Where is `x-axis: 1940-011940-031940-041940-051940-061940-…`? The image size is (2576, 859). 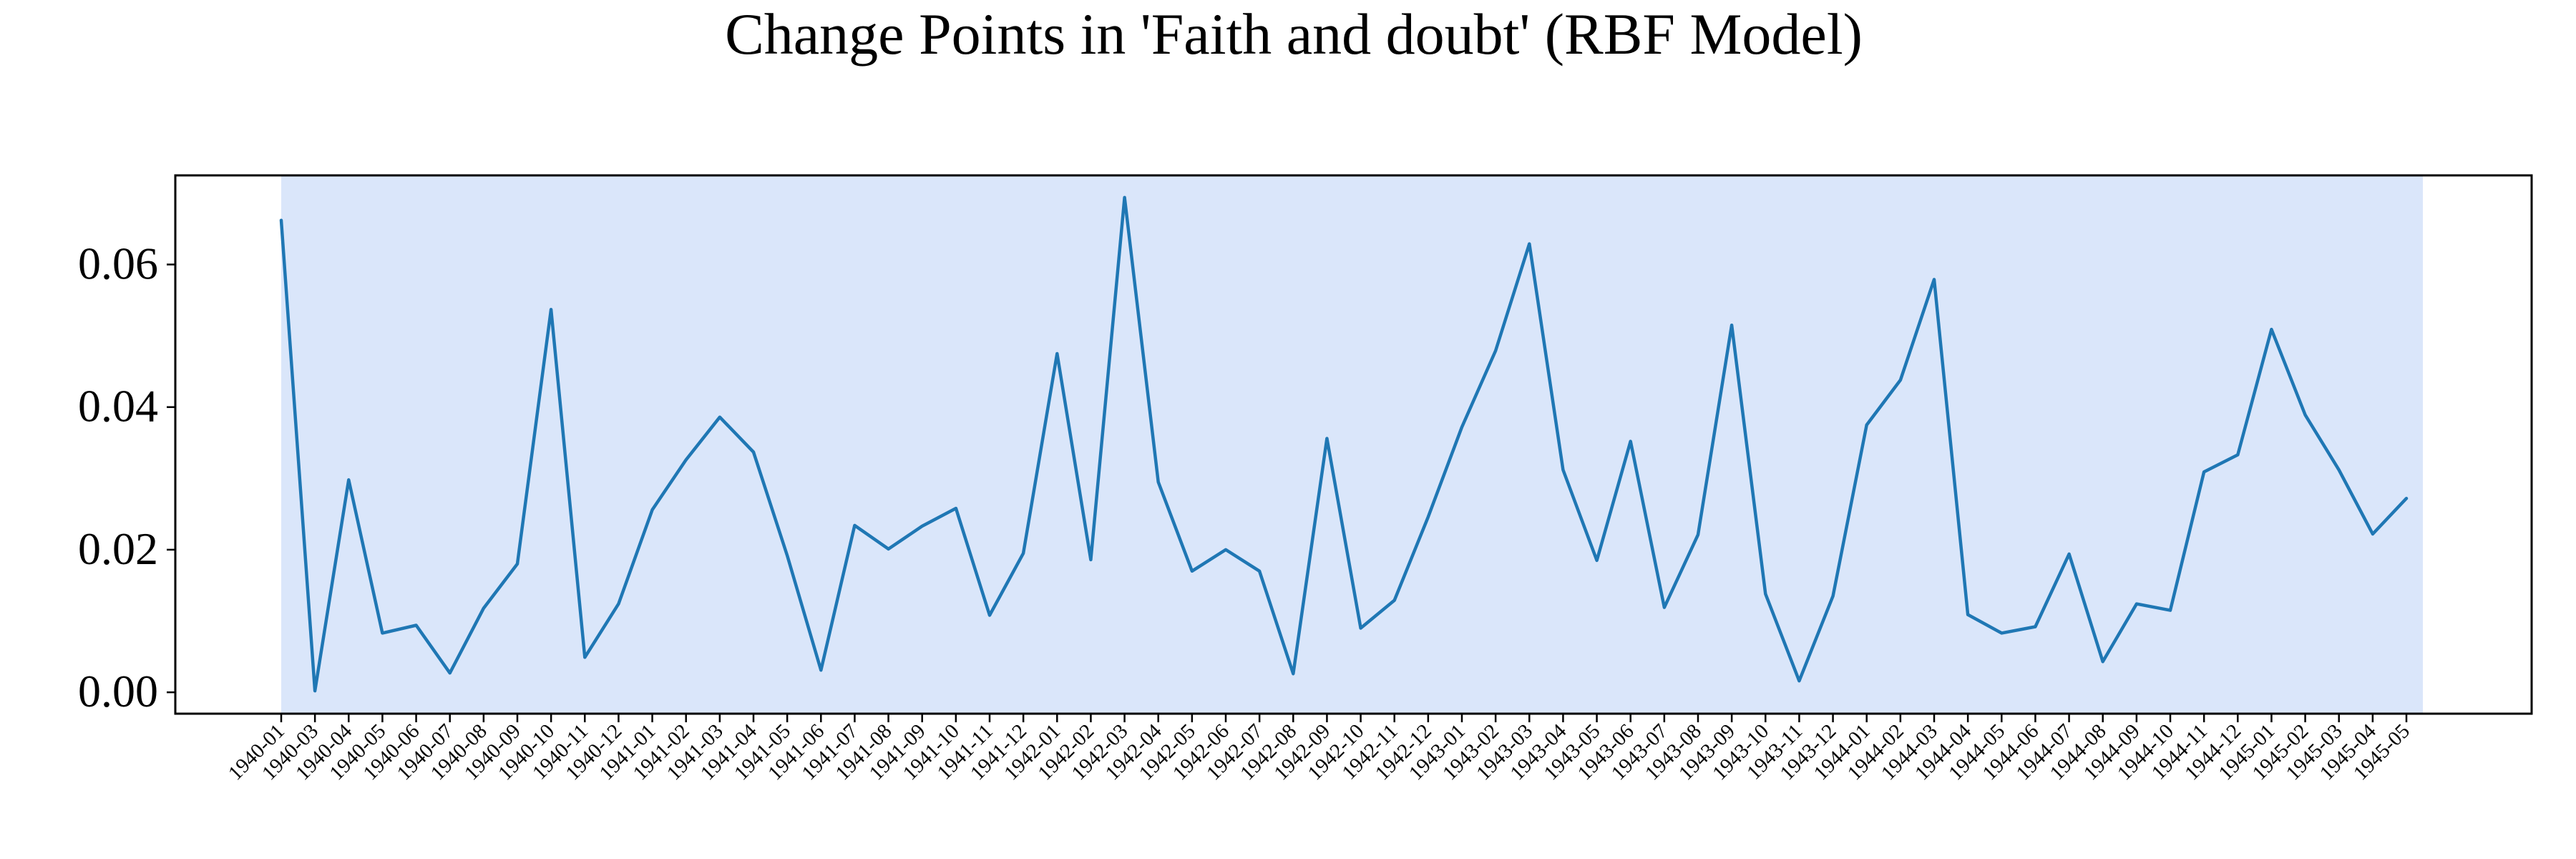 x-axis: 1940-011940-031940-041940-051940-061940-… is located at coordinates (1319, 749).